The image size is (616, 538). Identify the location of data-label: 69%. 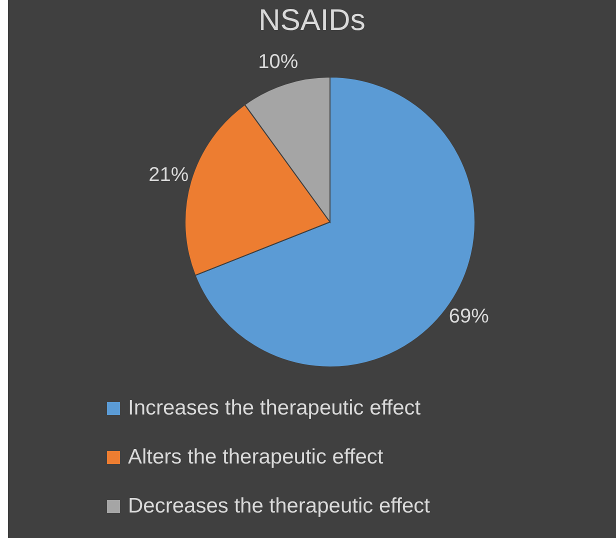
(469, 316).